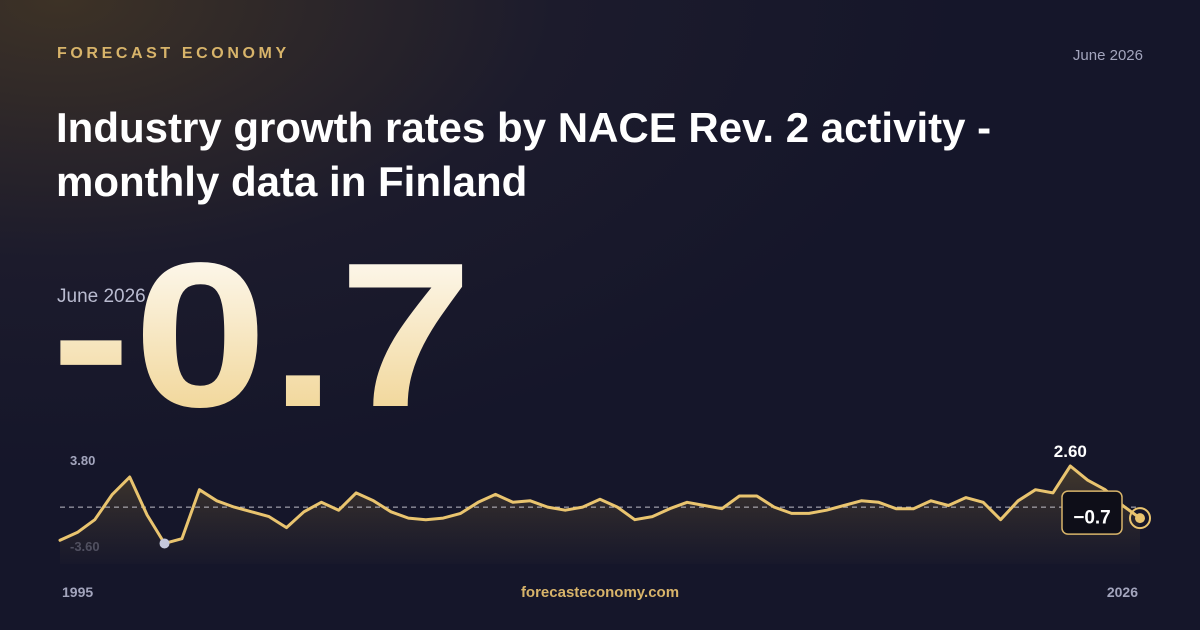  I want to click on headline-value: -0.7, so click(263, 335).